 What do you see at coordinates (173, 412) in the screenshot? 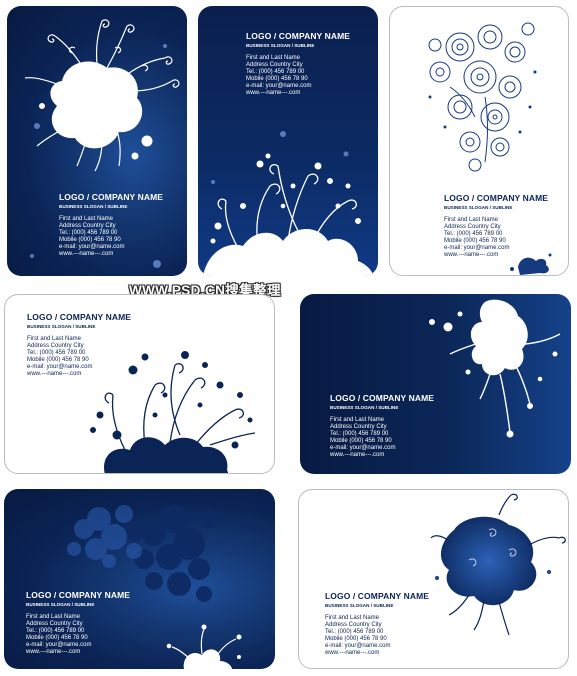
I see `navy-floral-tree-art` at bounding box center [173, 412].